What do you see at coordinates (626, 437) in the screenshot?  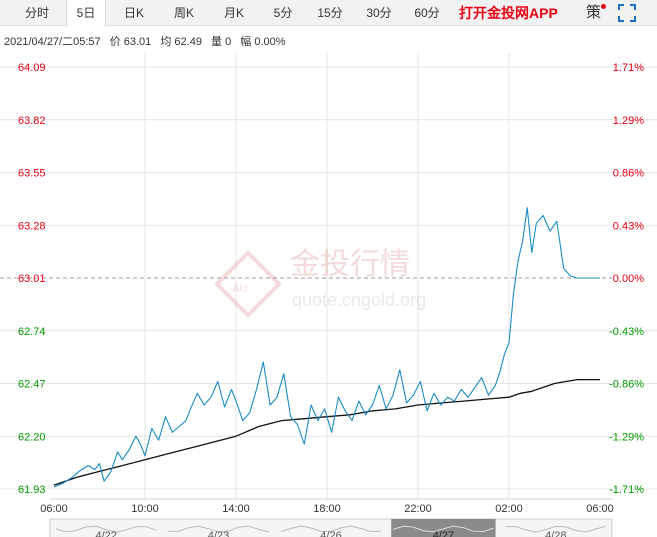 I see `percent-tick-label: -1.29%` at bounding box center [626, 437].